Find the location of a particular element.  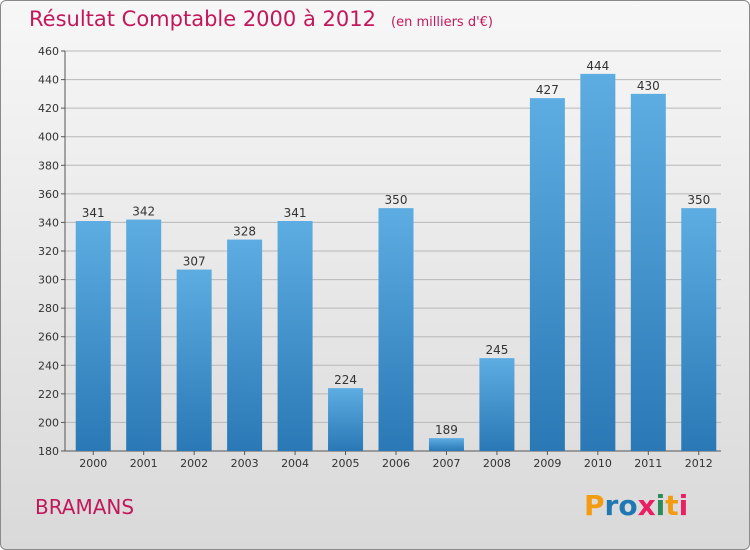

y-tick-label: 180 is located at coordinates (48, 451).